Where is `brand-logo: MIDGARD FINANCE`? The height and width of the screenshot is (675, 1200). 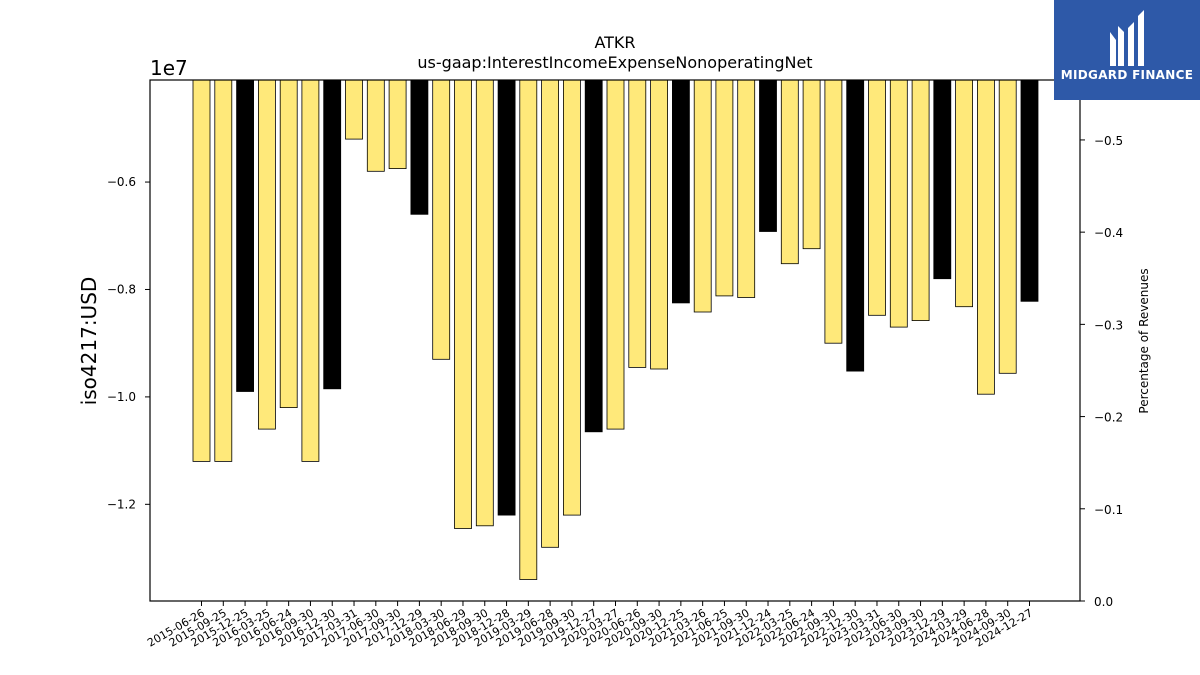 brand-logo: MIDGARD FINANCE is located at coordinates (1127, 50).